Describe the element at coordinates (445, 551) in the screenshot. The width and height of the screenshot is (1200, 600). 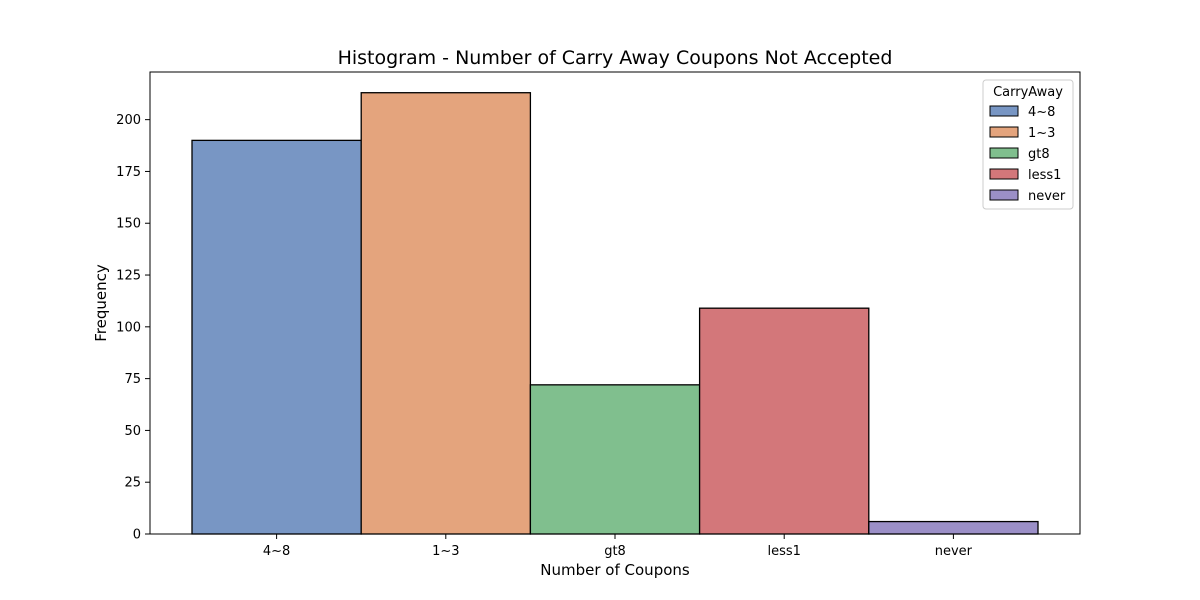
I see `x-tick-label: 1~3` at that location.